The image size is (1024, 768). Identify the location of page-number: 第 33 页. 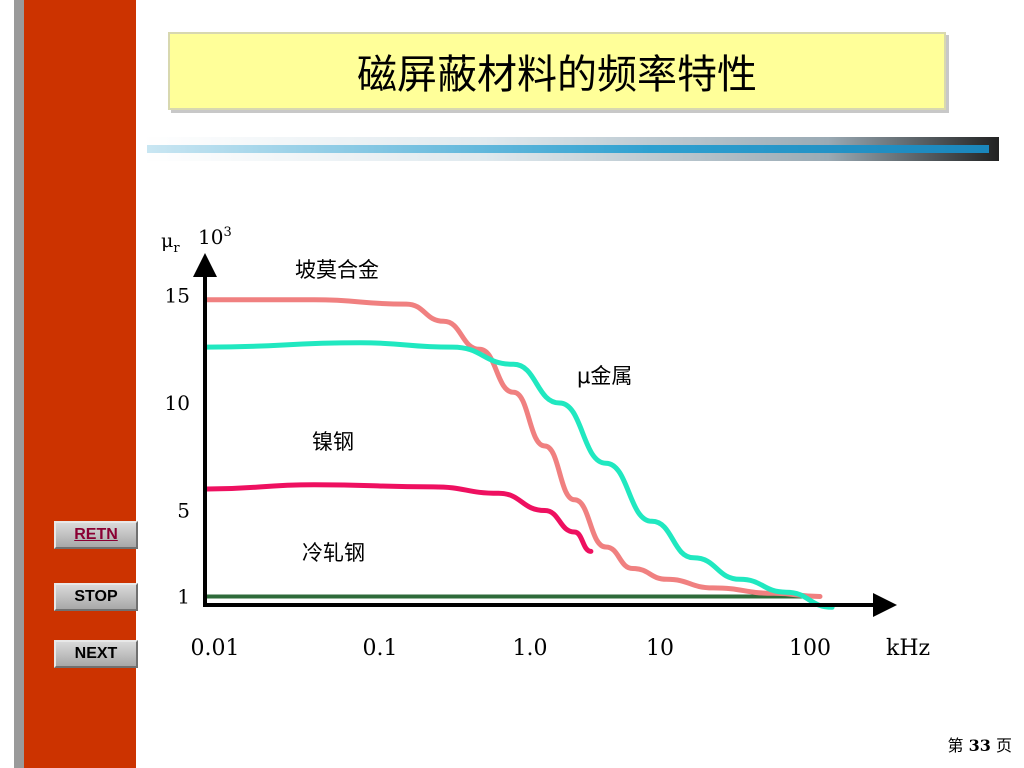
(980, 744).